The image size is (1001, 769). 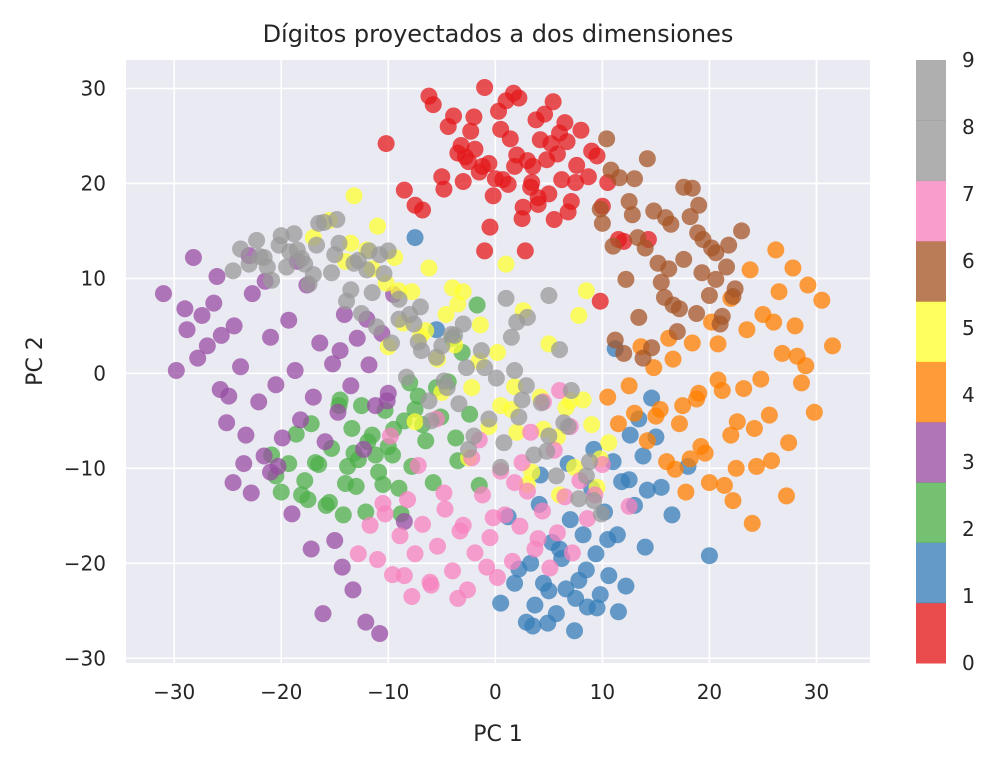 I want to click on x-tick-label: −10, so click(x=388, y=692).